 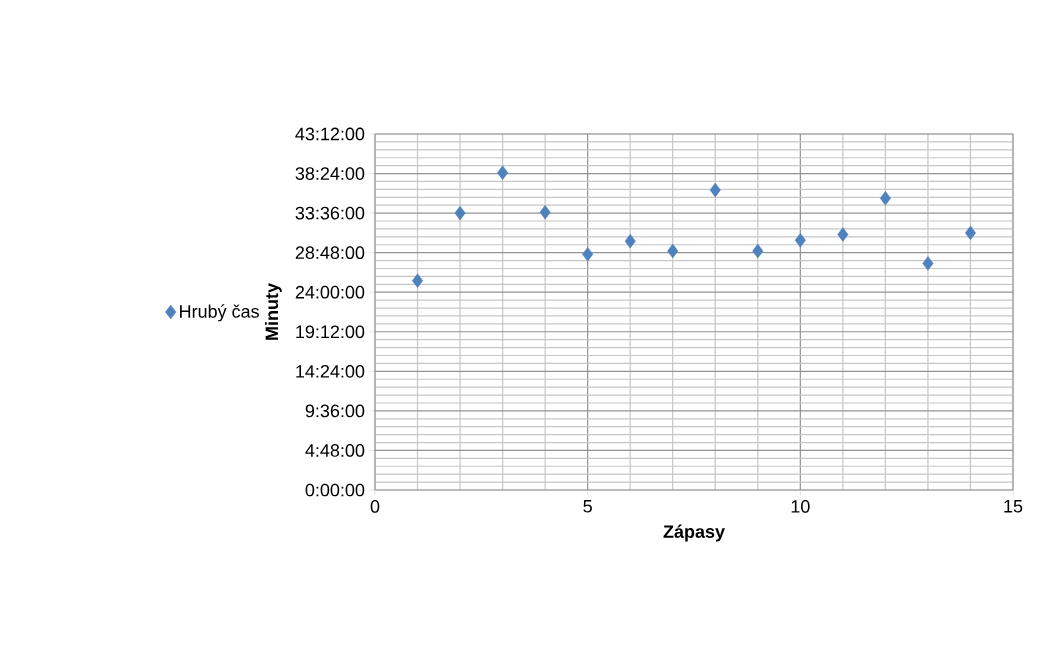 I want to click on x-axis-title: Zápasy, so click(x=694, y=533).